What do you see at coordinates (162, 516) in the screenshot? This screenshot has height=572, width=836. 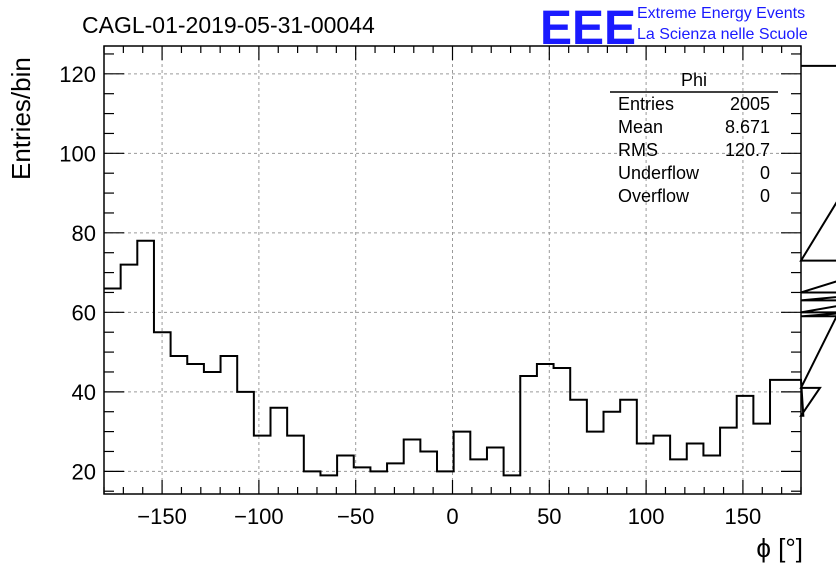 I see `x-tick-label: −150` at bounding box center [162, 516].